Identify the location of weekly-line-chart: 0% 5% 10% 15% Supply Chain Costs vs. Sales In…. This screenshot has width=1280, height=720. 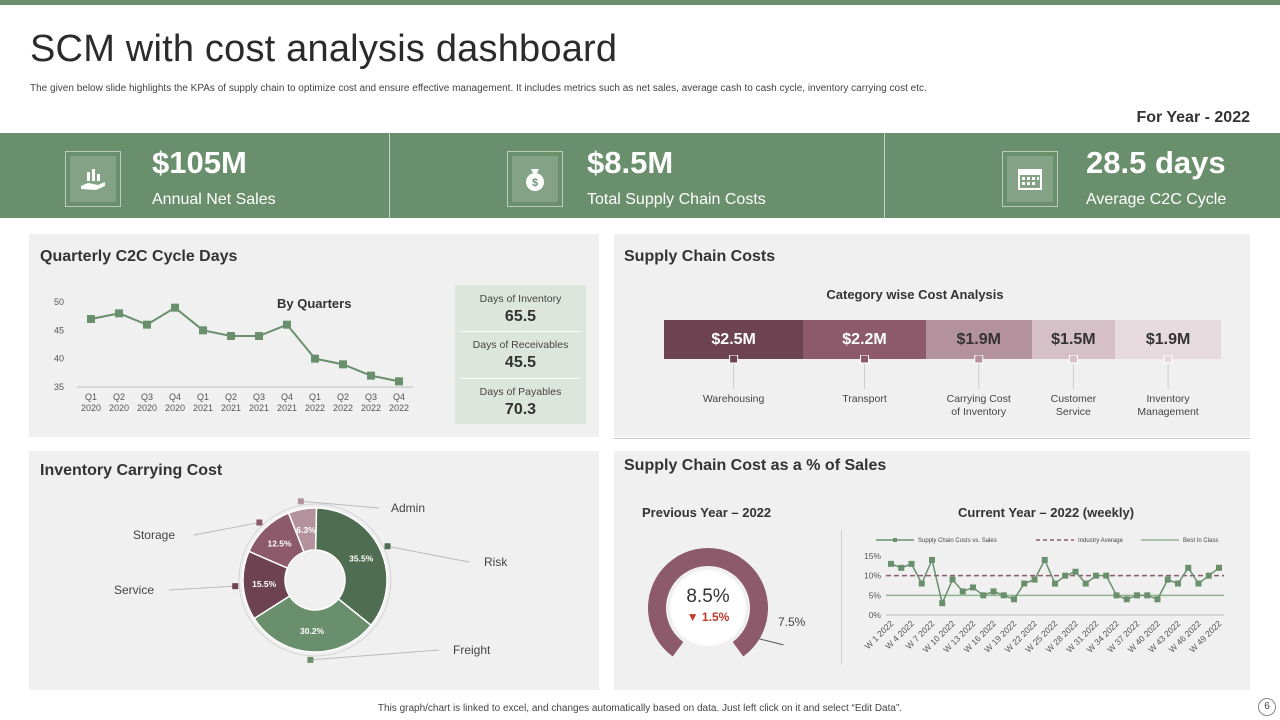
(1043, 596).